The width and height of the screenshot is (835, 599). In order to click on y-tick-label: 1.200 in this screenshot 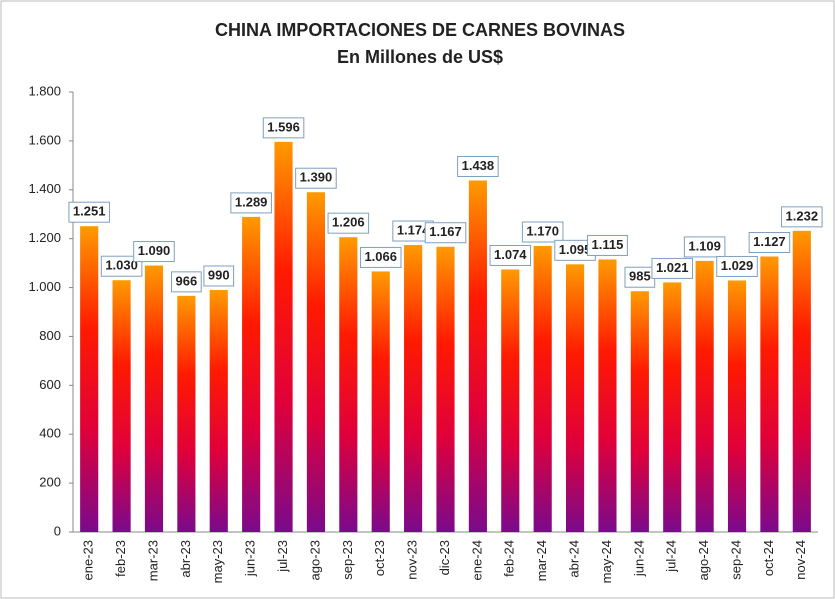, I will do `click(44, 237)`.